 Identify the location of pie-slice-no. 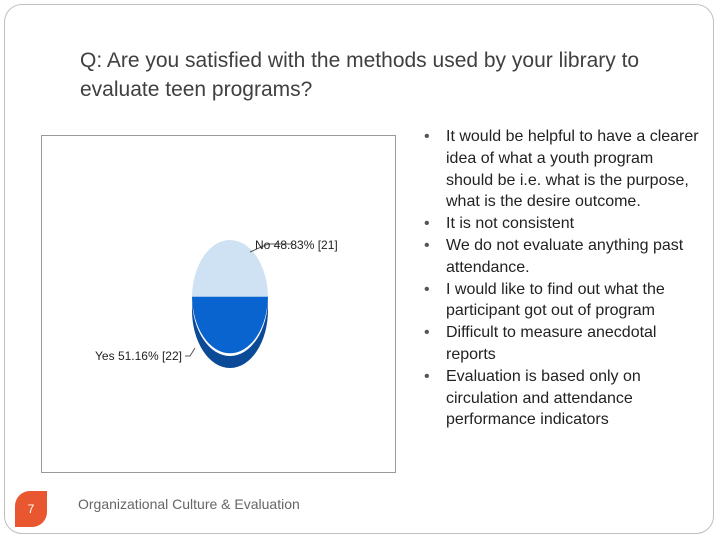
(230, 268).